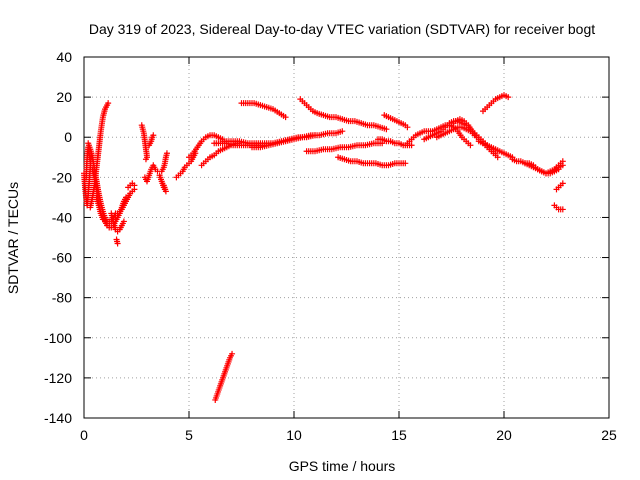 The image size is (640, 480). What do you see at coordinates (348, 435) in the screenshot?
I see `x-tick-labels: 0 5 10 15 20 25` at bounding box center [348, 435].